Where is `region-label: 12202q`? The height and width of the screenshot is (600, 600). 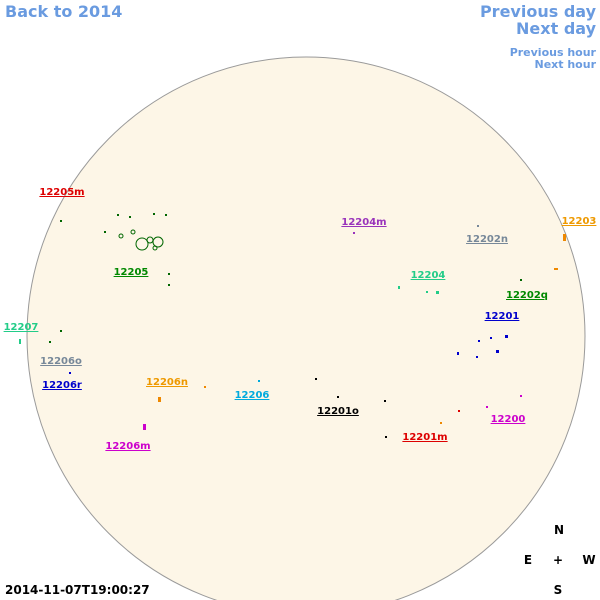
region-label: 12202q is located at coordinates (527, 295).